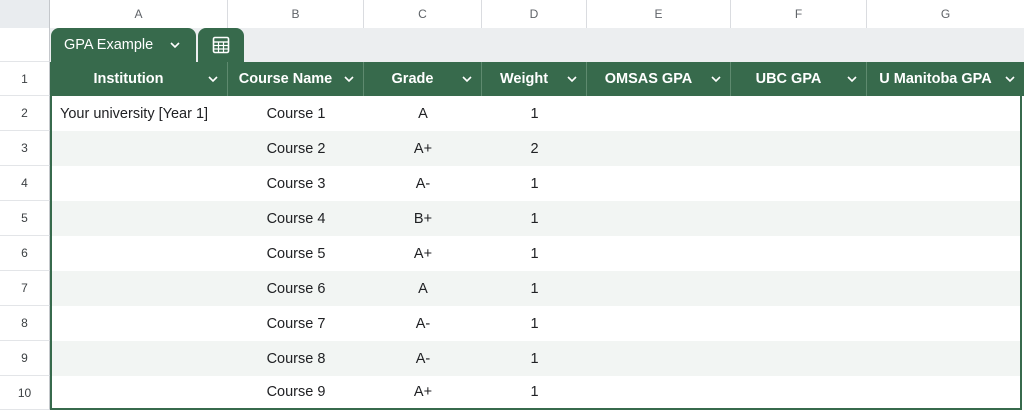 This screenshot has height=412, width=1024. I want to click on header-weight-label: Weight, so click(524, 79).